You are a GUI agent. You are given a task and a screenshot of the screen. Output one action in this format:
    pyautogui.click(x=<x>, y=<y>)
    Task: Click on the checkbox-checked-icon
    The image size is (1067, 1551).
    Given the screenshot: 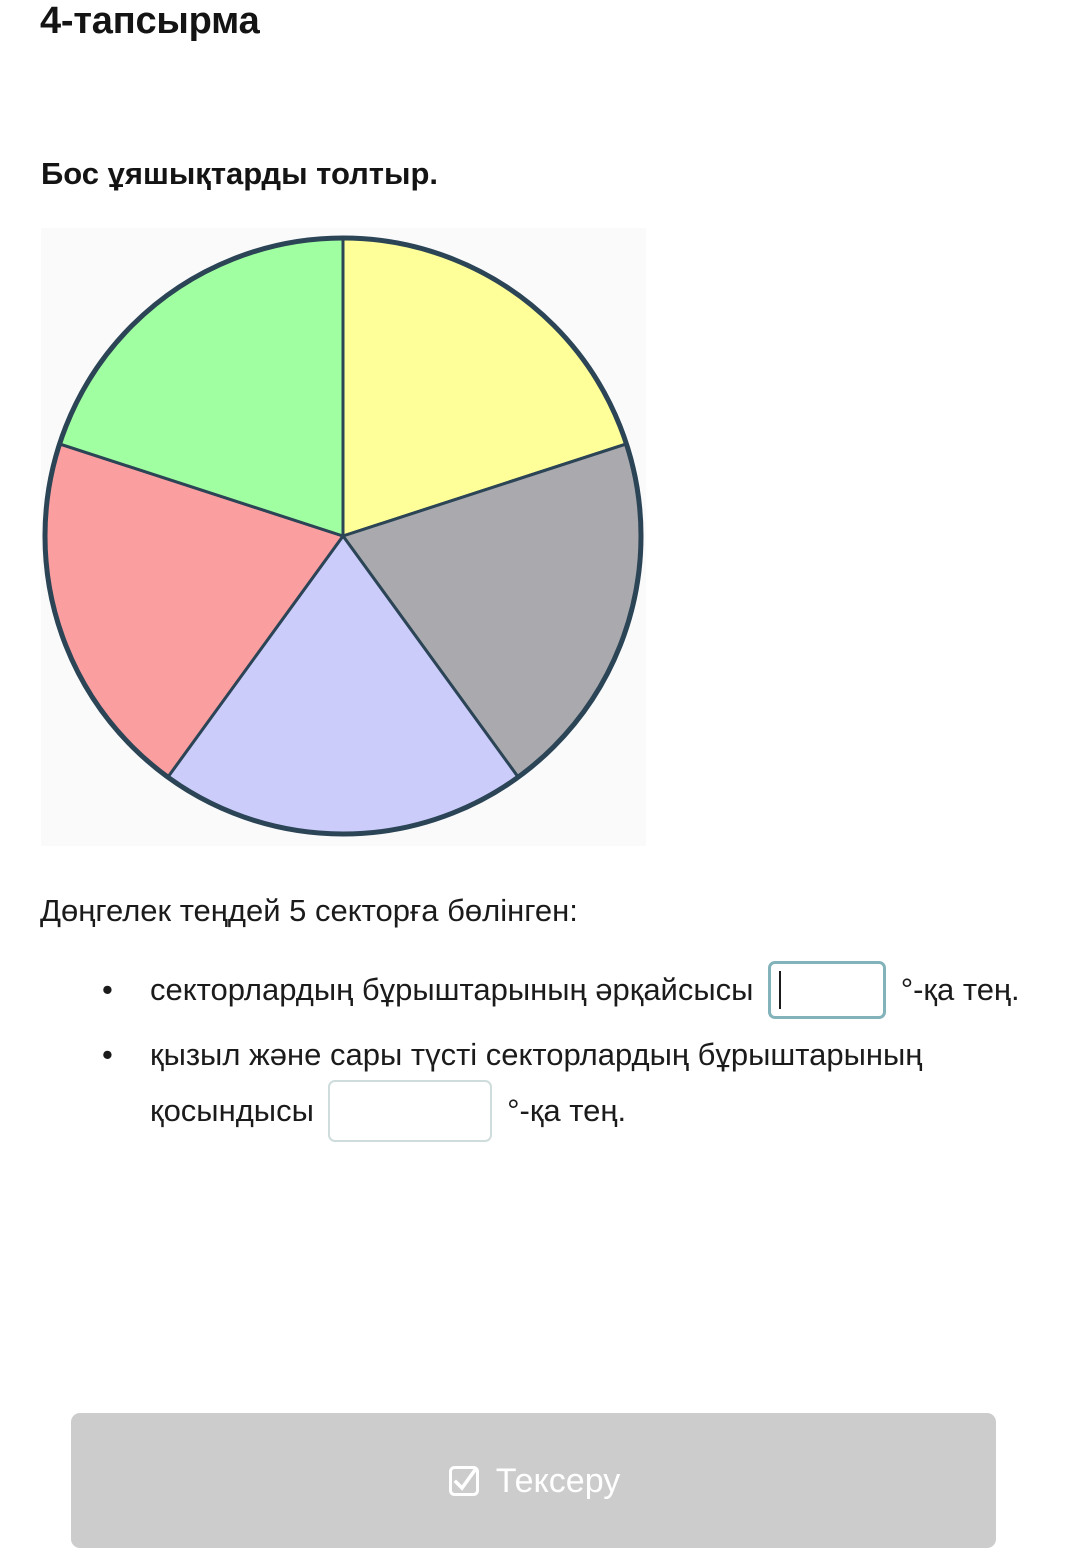 What is the action you would take?
    pyautogui.click(x=464, y=1481)
    